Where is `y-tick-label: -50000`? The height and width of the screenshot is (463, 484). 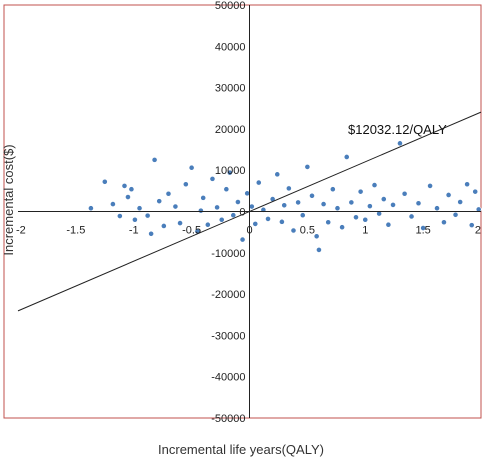
y-tick-label: -50000 is located at coordinates (228, 419).